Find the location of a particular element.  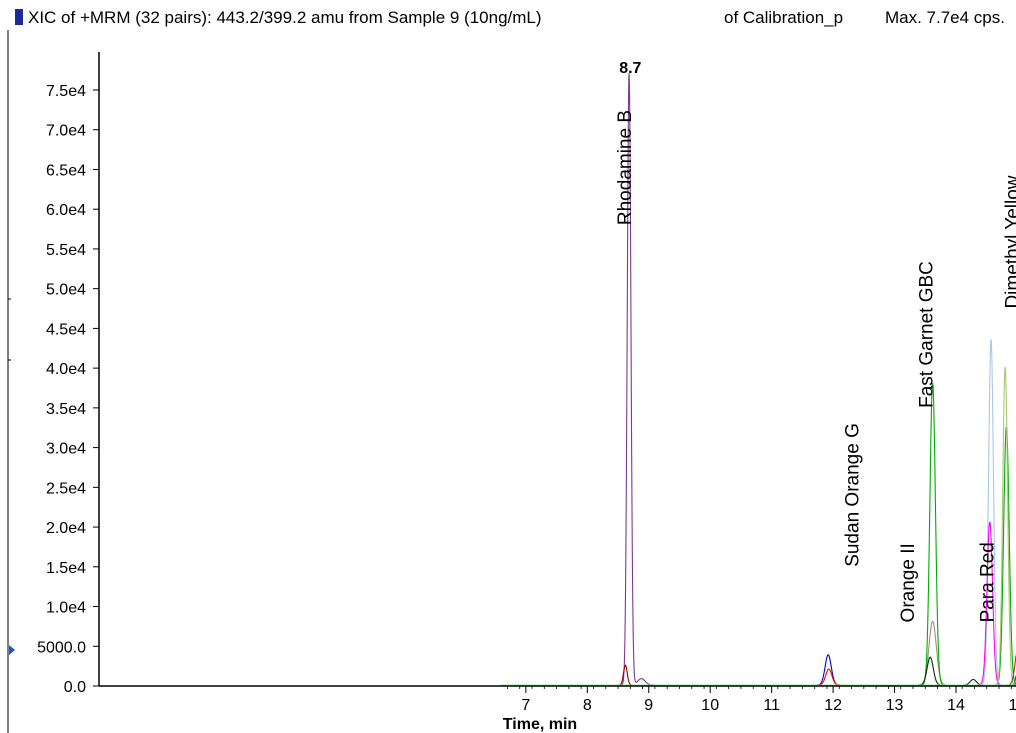

y-tick-label: 5.5e4 is located at coordinates (66, 250).